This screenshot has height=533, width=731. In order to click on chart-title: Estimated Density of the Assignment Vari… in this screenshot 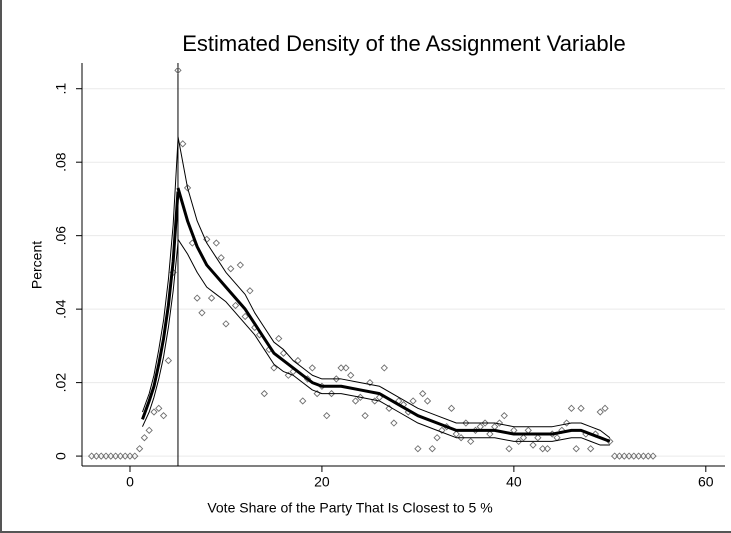, I will do `click(403, 43)`.